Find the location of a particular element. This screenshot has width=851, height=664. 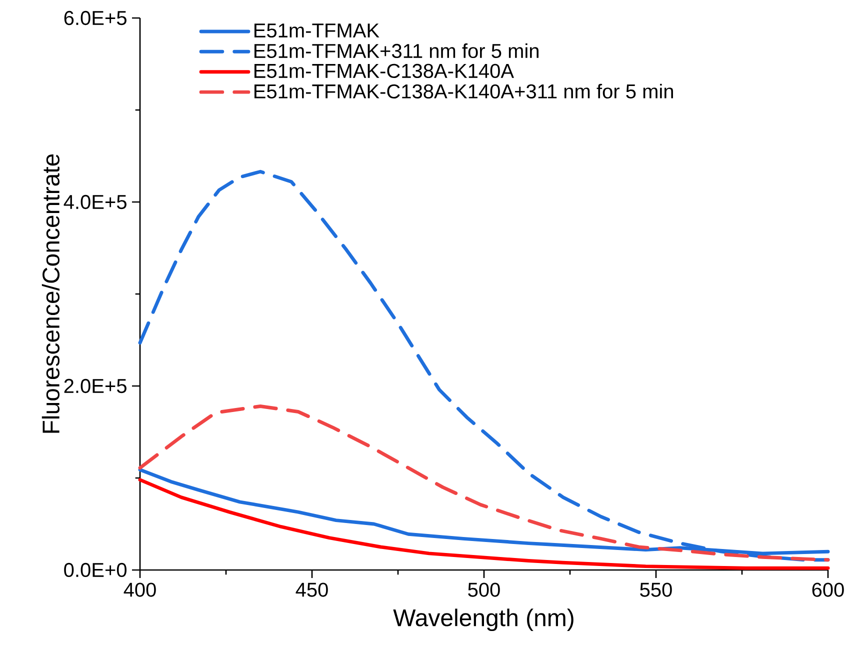

y-axis-title: Fluorescence/Concentrate is located at coordinates (51, 293).